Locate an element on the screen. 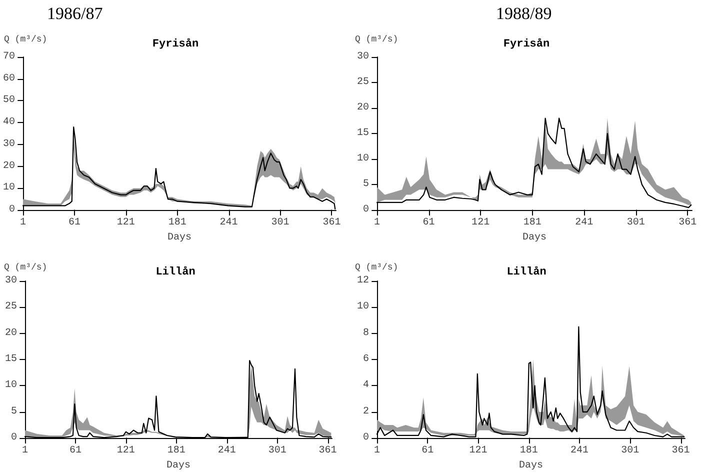 The width and height of the screenshot is (702, 476). y-tick-label: 50 is located at coordinates (8, 100).